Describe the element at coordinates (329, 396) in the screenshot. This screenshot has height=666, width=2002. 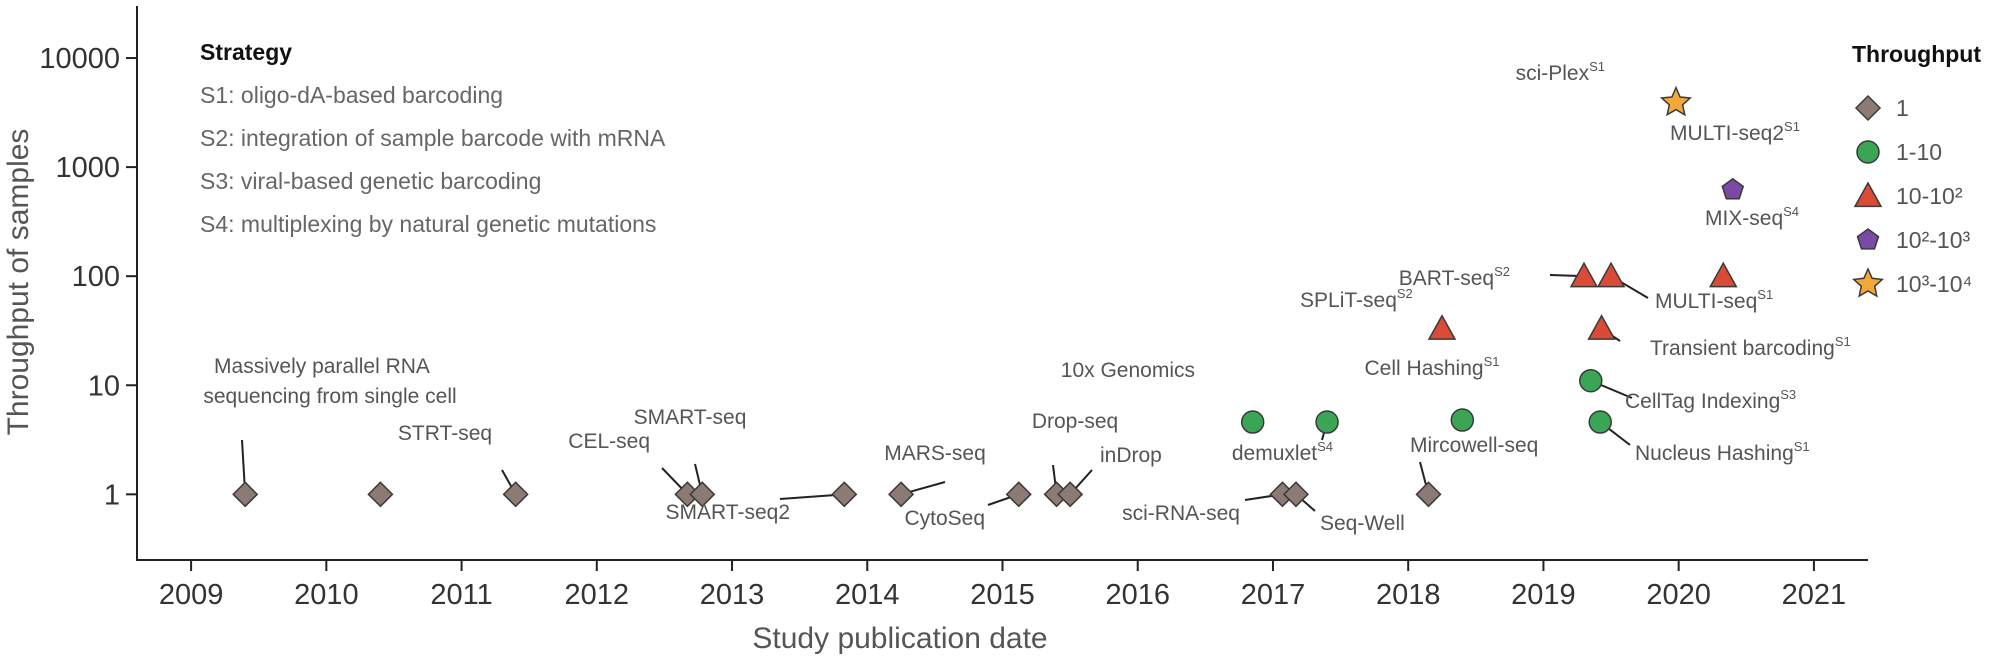
I see `point-label2-0: sequencing from single cell` at that location.